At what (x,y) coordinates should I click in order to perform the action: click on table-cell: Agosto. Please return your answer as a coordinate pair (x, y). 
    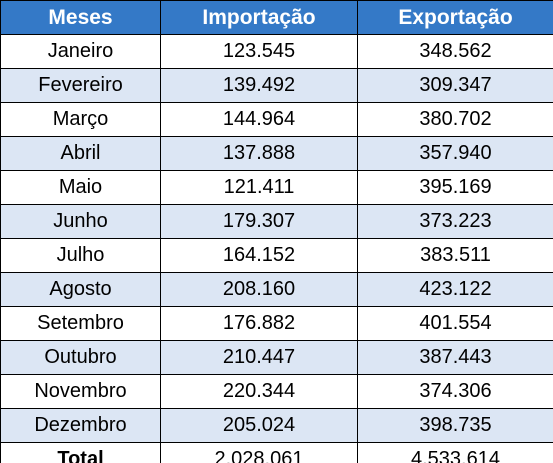
    Looking at the image, I should click on (80, 289).